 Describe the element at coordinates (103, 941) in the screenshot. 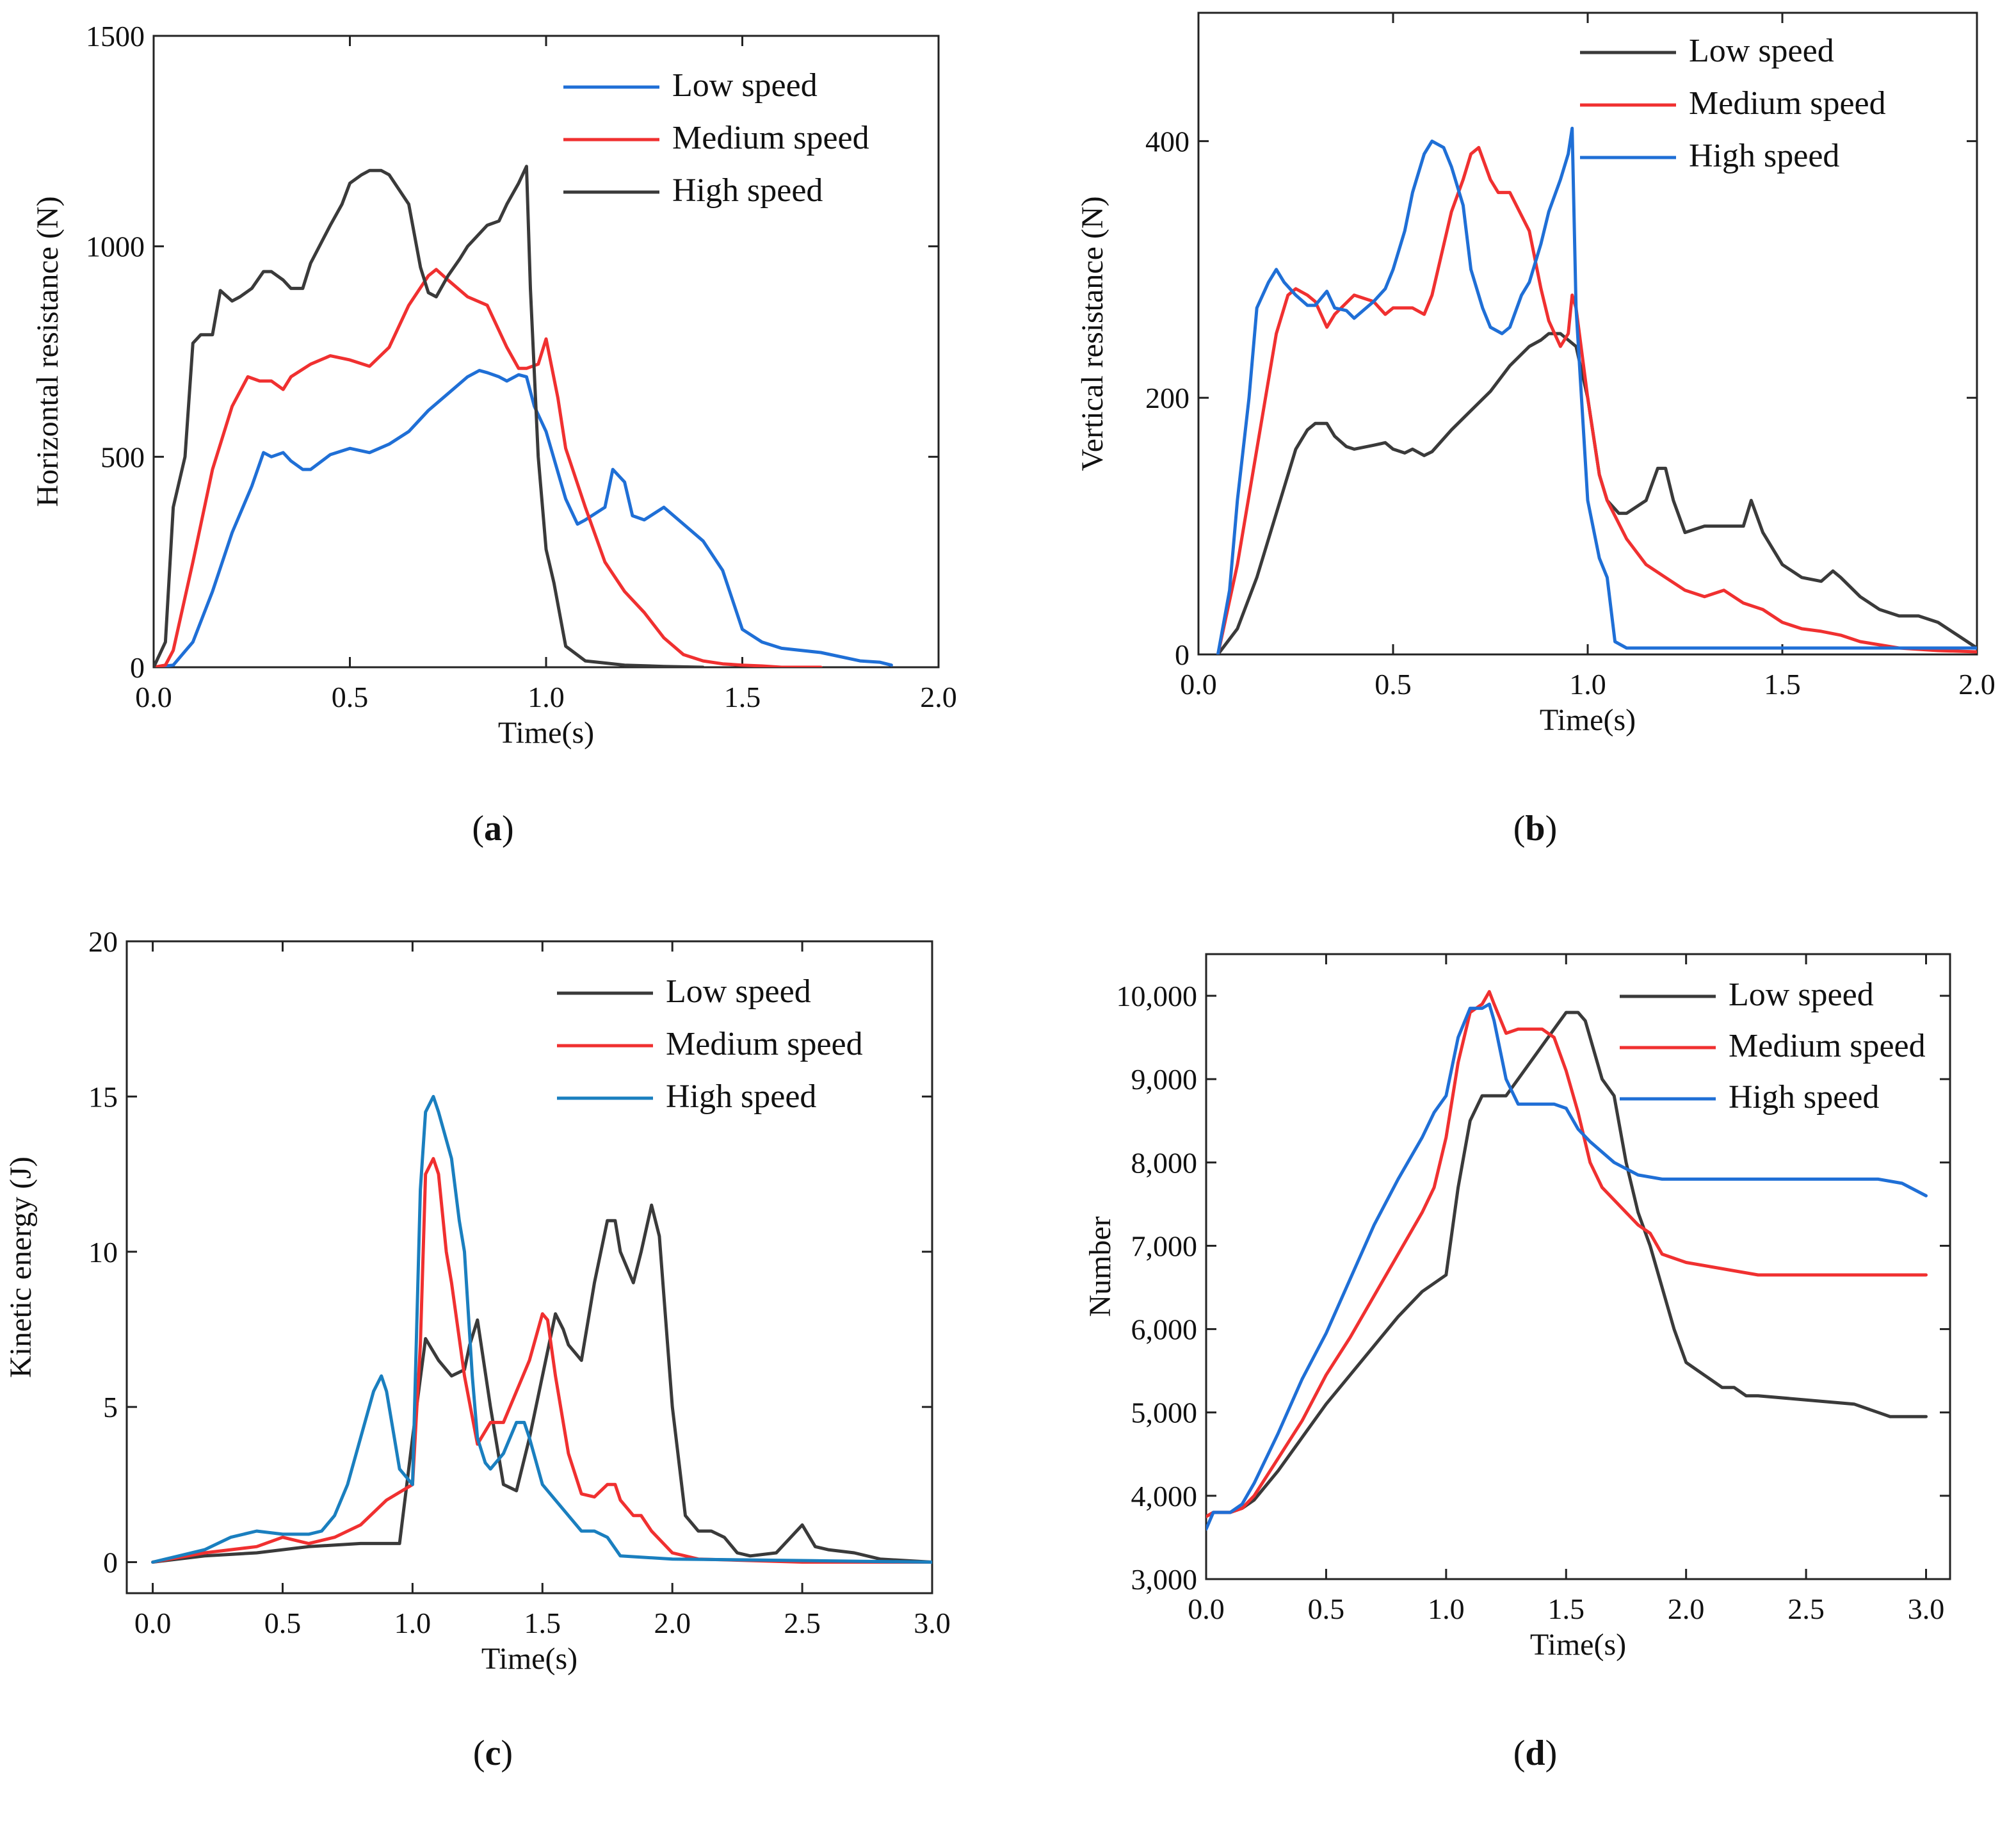

I see `y-tick-label: 20` at that location.